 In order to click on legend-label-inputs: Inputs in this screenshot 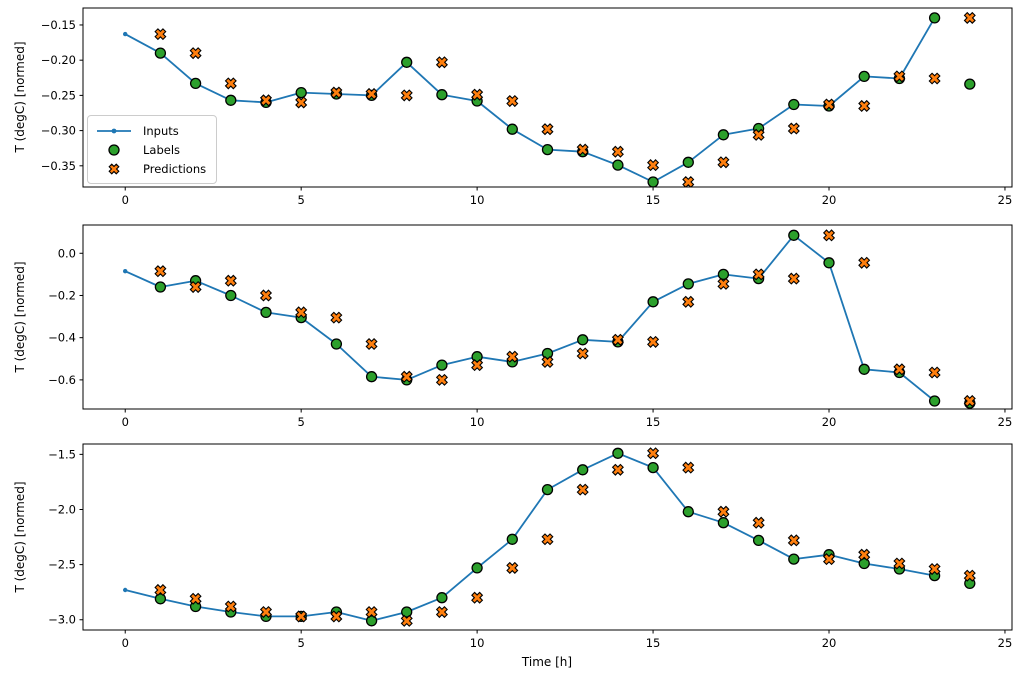, I will do `click(161, 130)`.